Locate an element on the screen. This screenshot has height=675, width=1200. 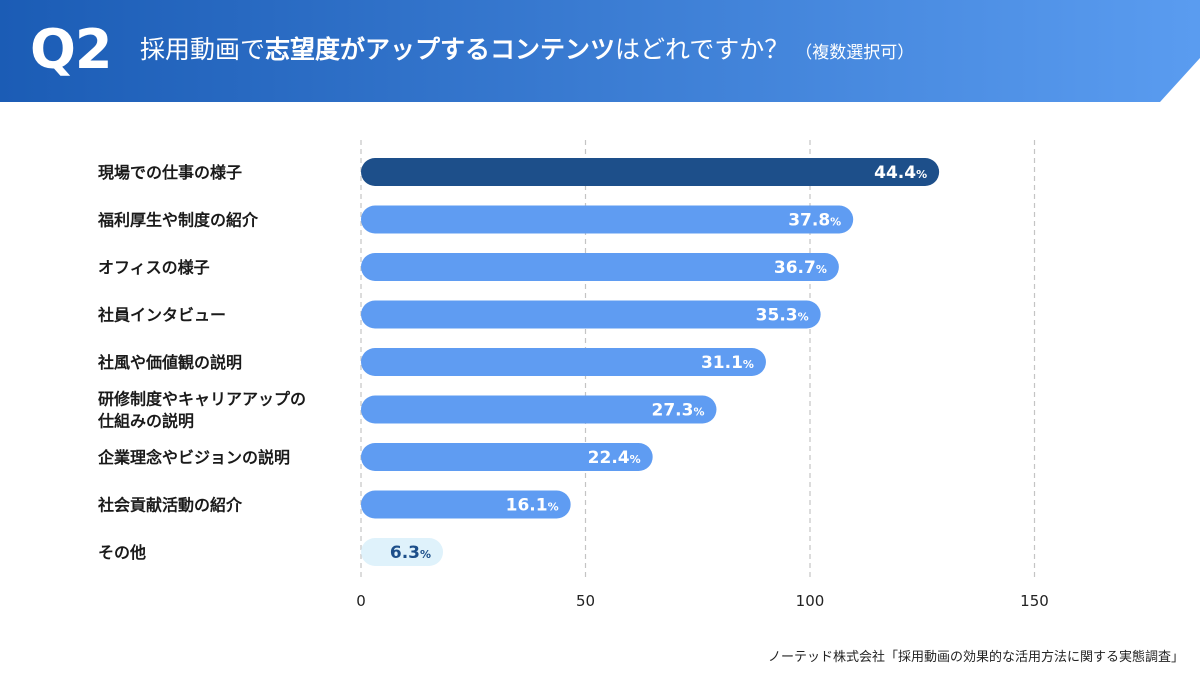
data-label-9: 6.3% is located at coordinates (410, 553).